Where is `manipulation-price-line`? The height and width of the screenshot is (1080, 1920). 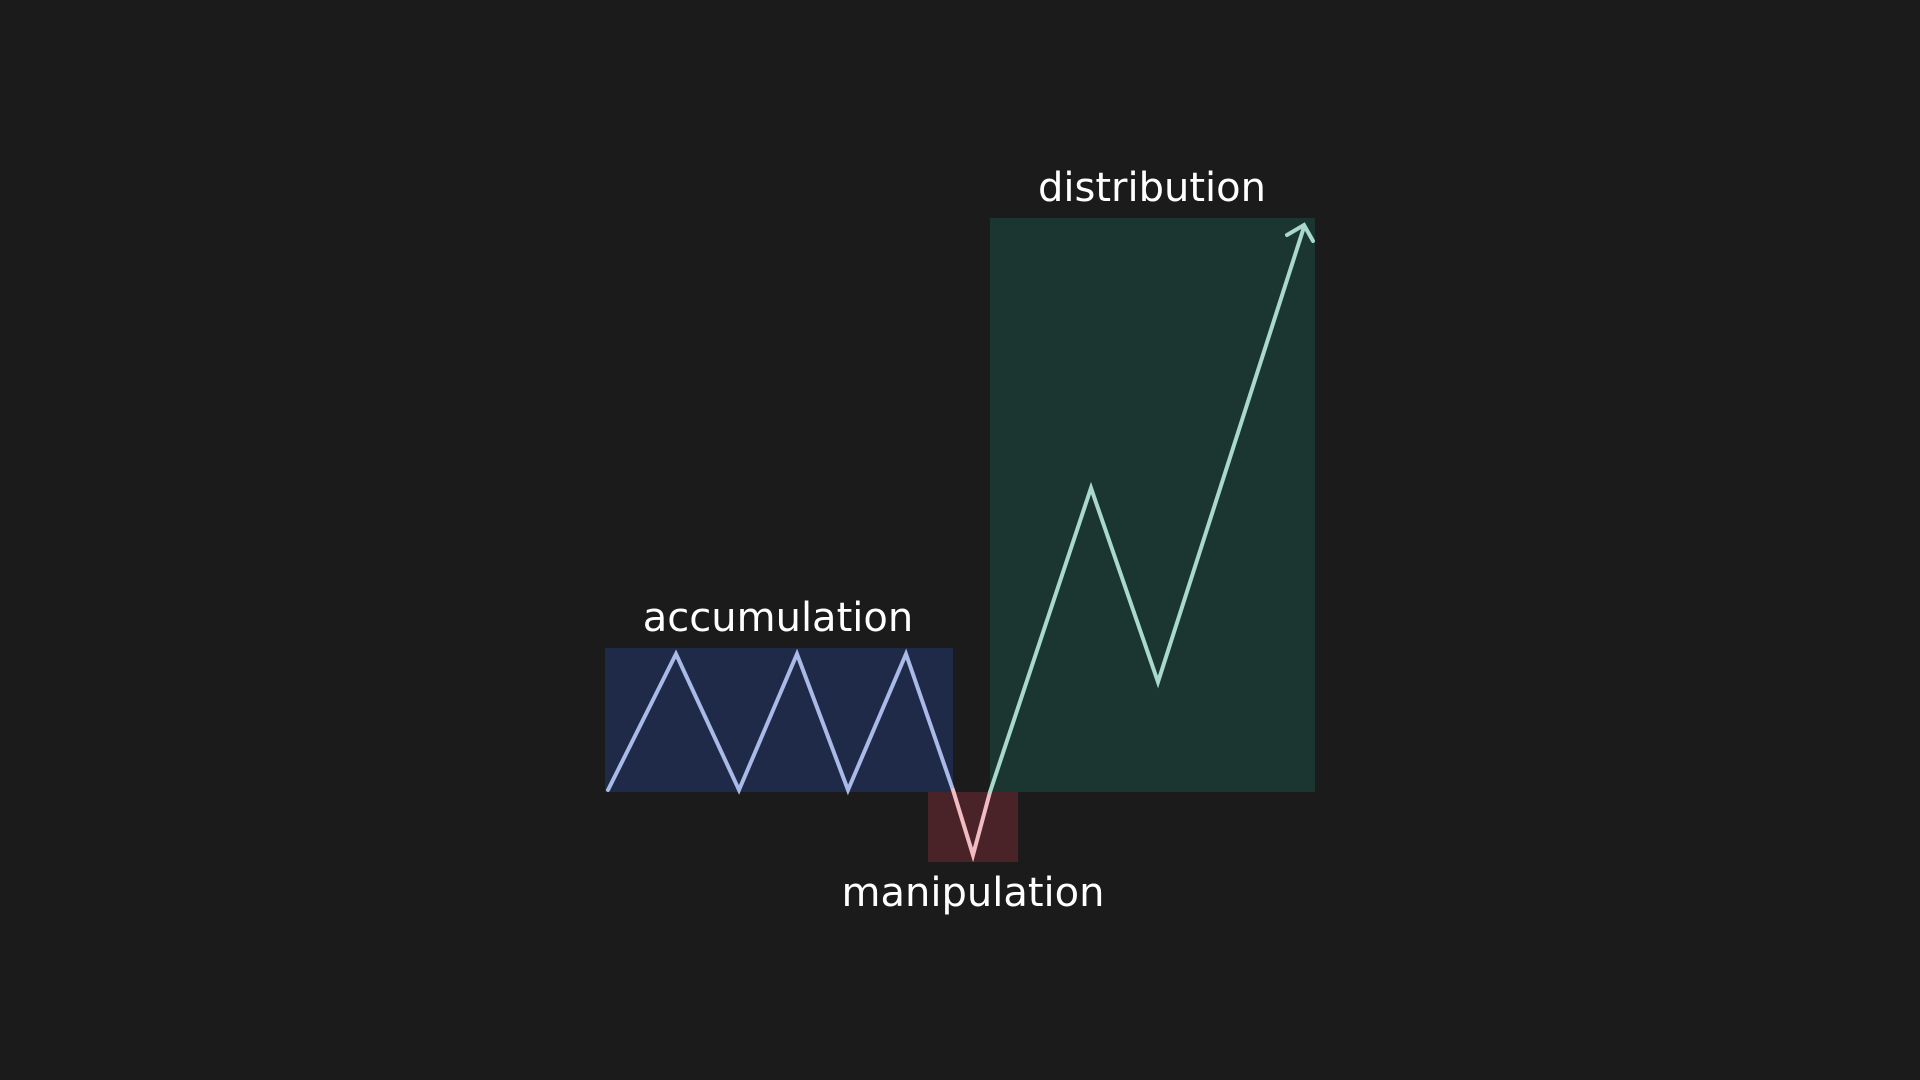
manipulation-price-line is located at coordinates (971, 825).